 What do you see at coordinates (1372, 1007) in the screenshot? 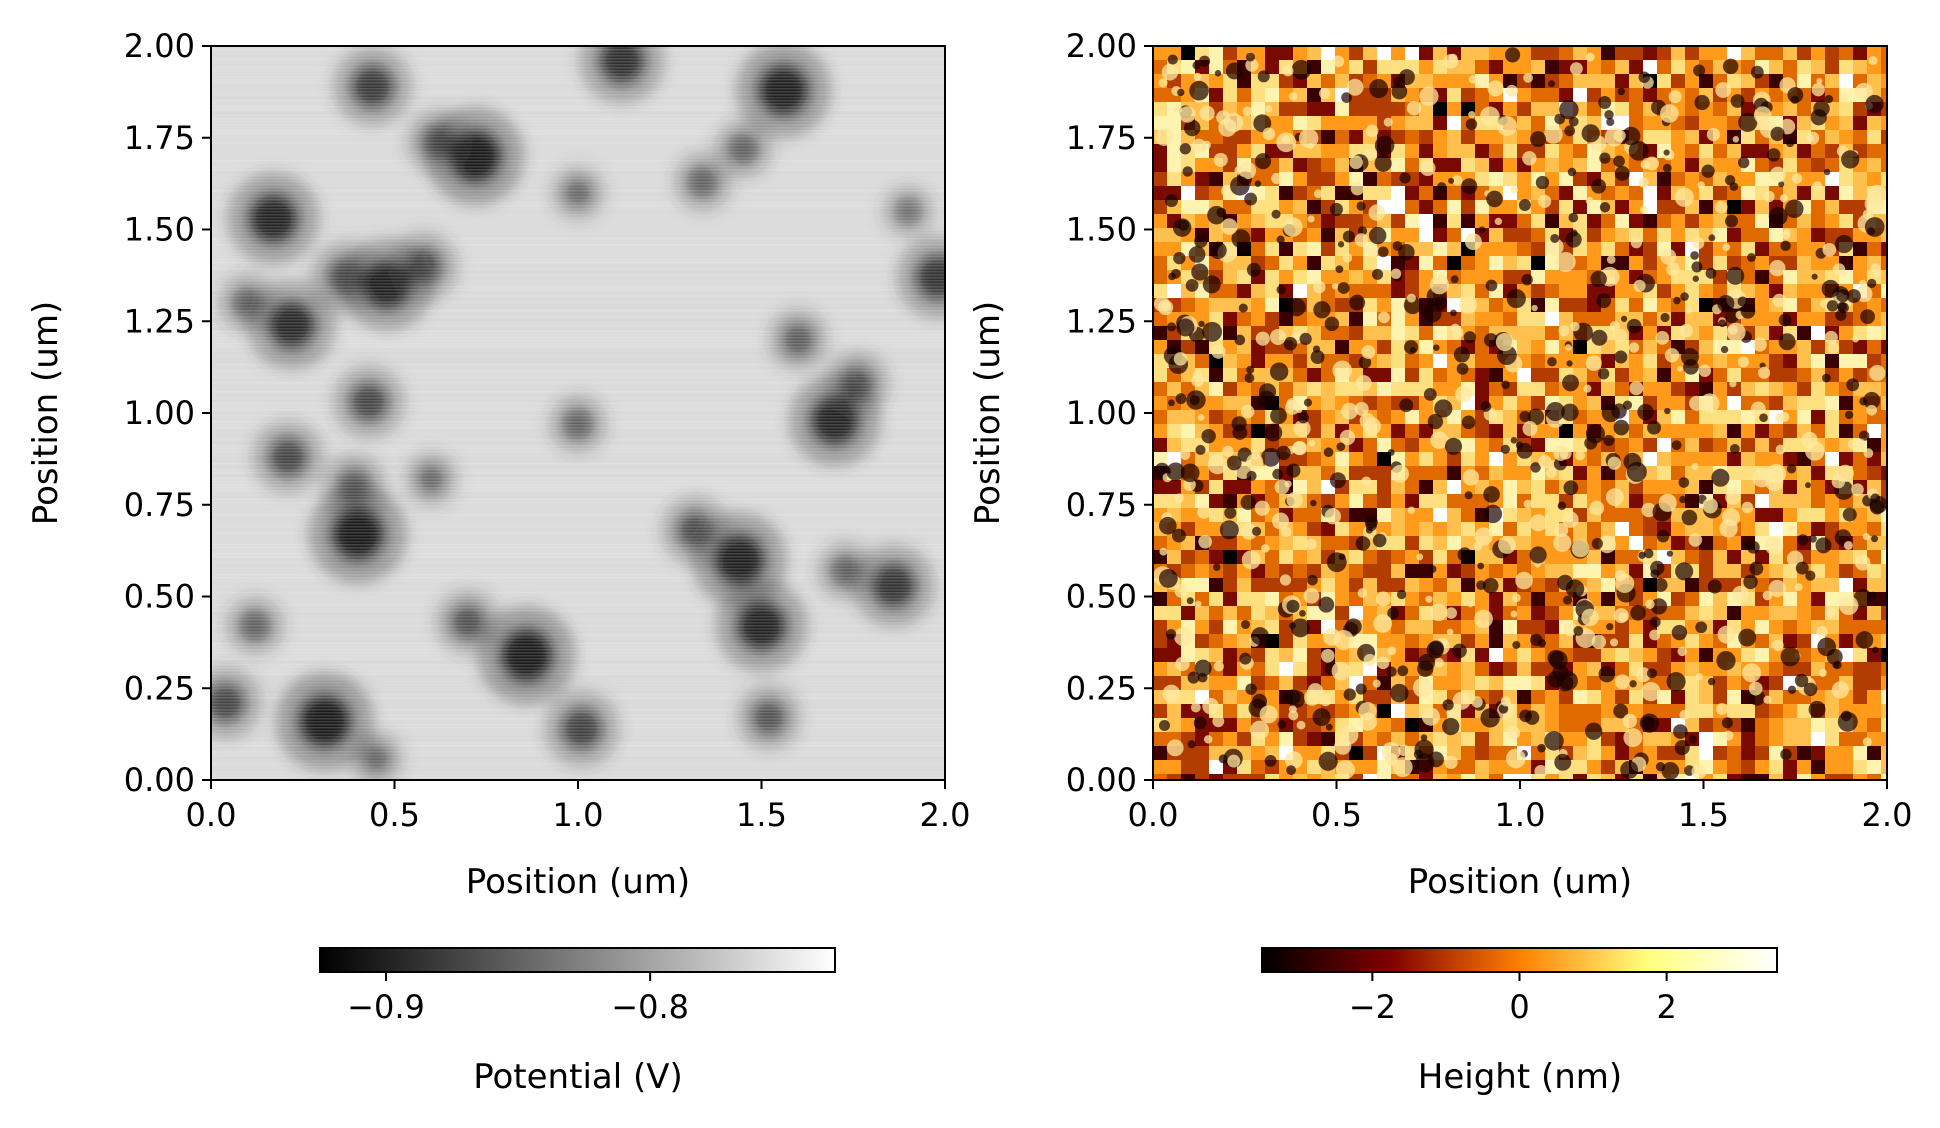
I see `height-colorbar-tick-label: −2` at bounding box center [1372, 1007].